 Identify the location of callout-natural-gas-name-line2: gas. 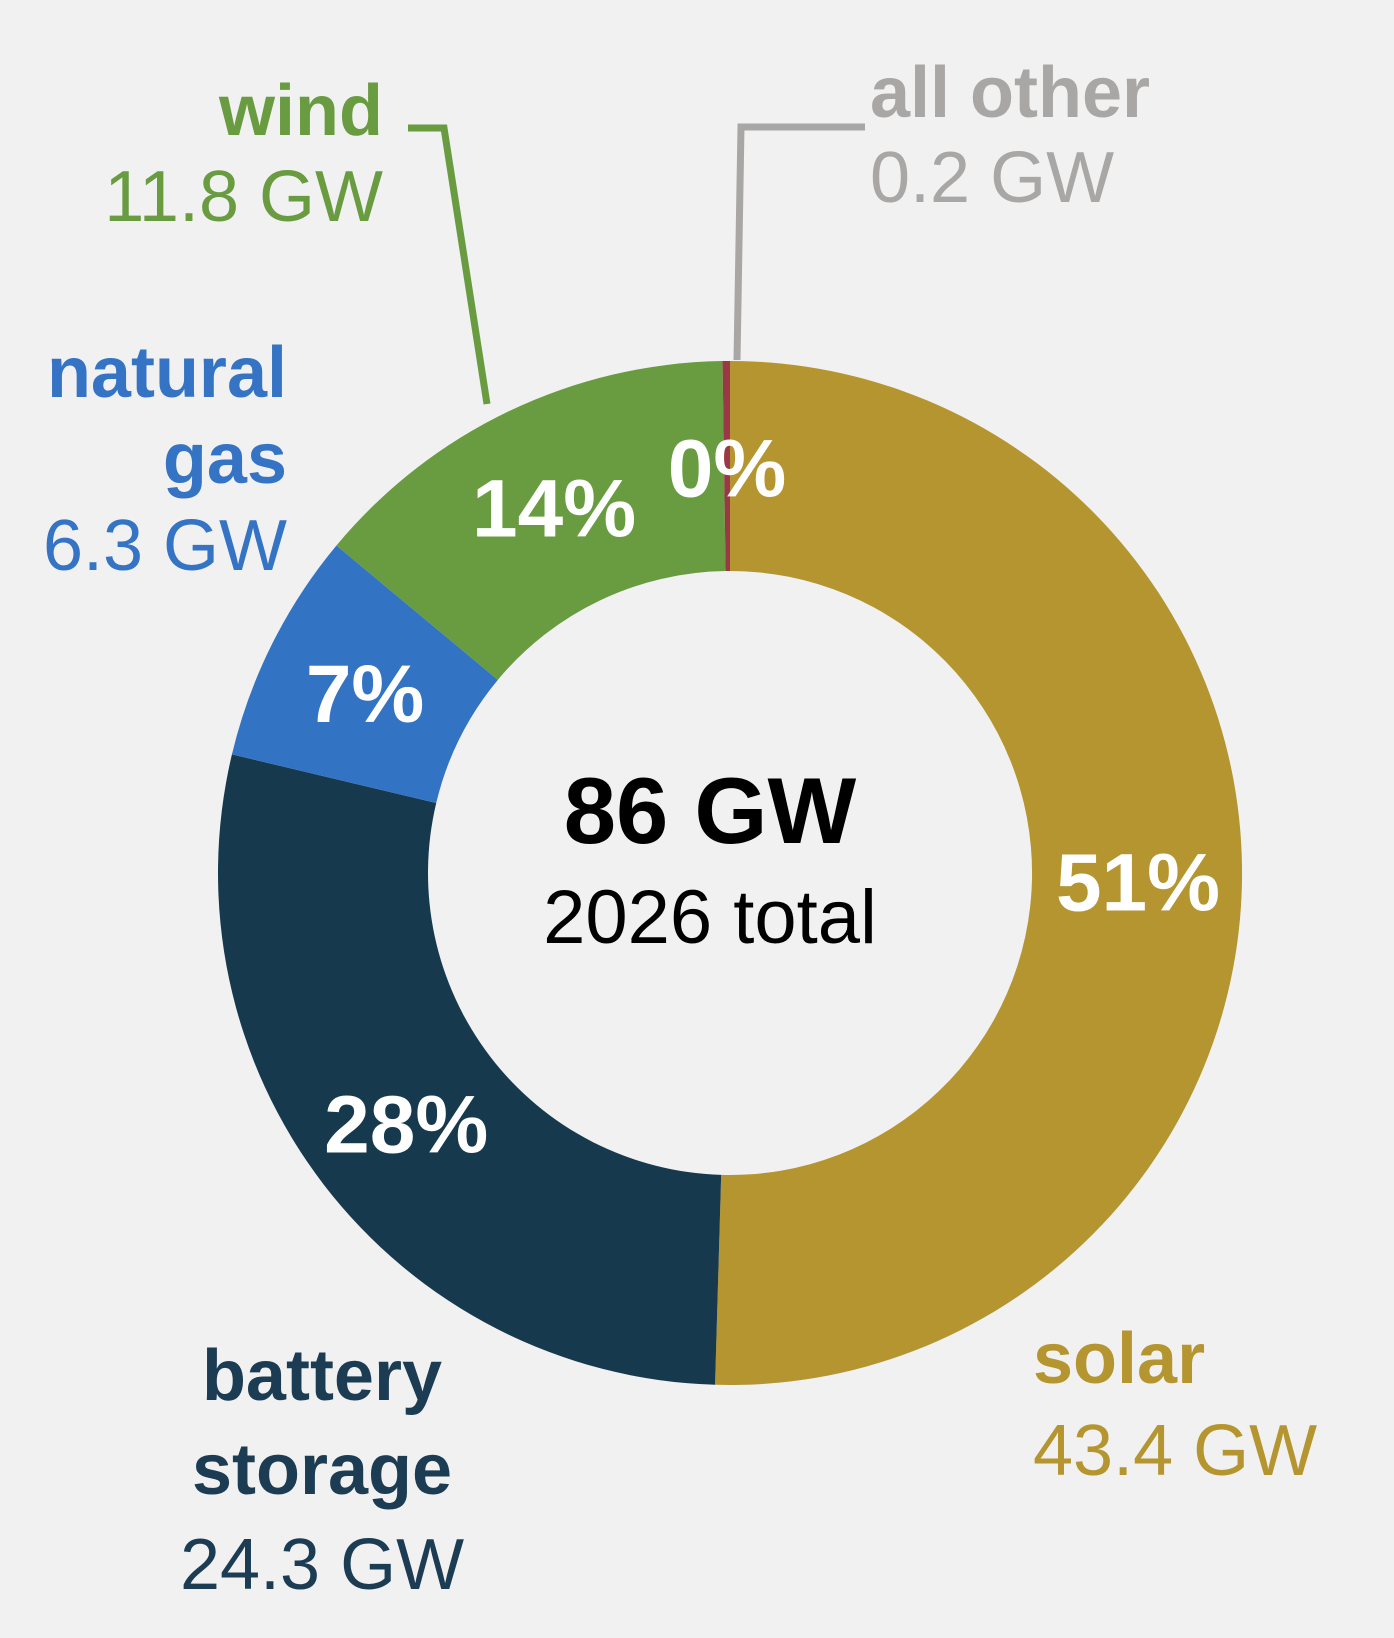
(224, 459).